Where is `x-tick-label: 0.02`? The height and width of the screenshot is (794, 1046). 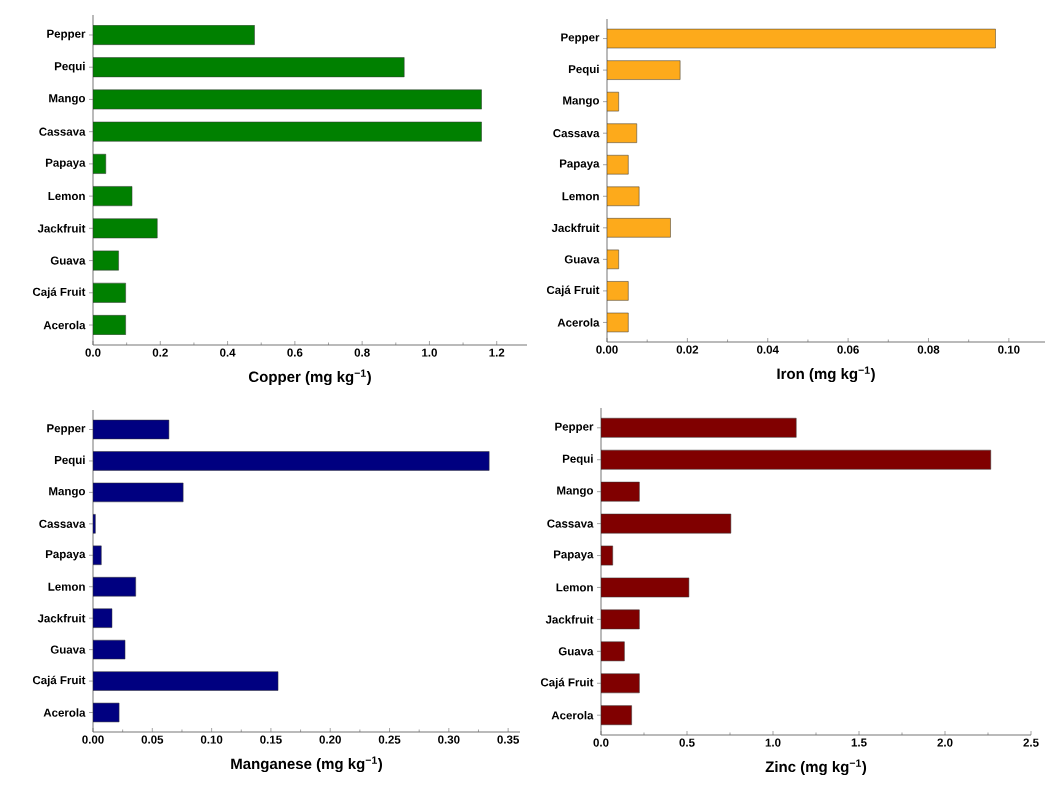
x-tick-label: 0.02 is located at coordinates (687, 349).